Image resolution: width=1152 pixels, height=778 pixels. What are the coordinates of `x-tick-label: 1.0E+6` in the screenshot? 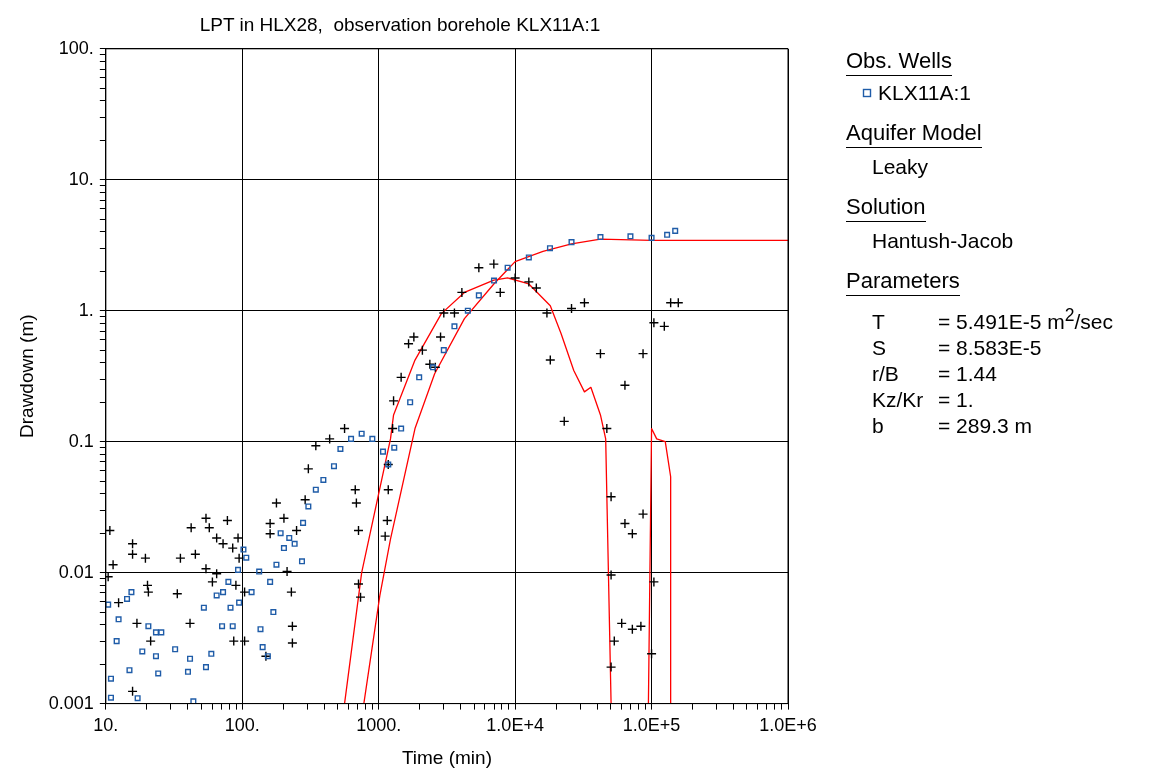 It's located at (788, 725).